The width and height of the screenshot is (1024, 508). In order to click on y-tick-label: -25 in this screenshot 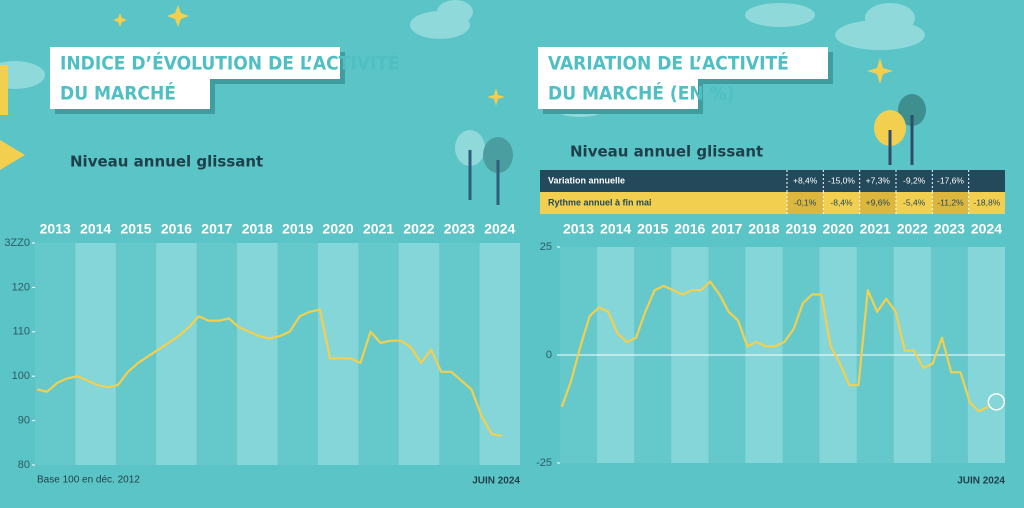, I will do `click(544, 463)`.